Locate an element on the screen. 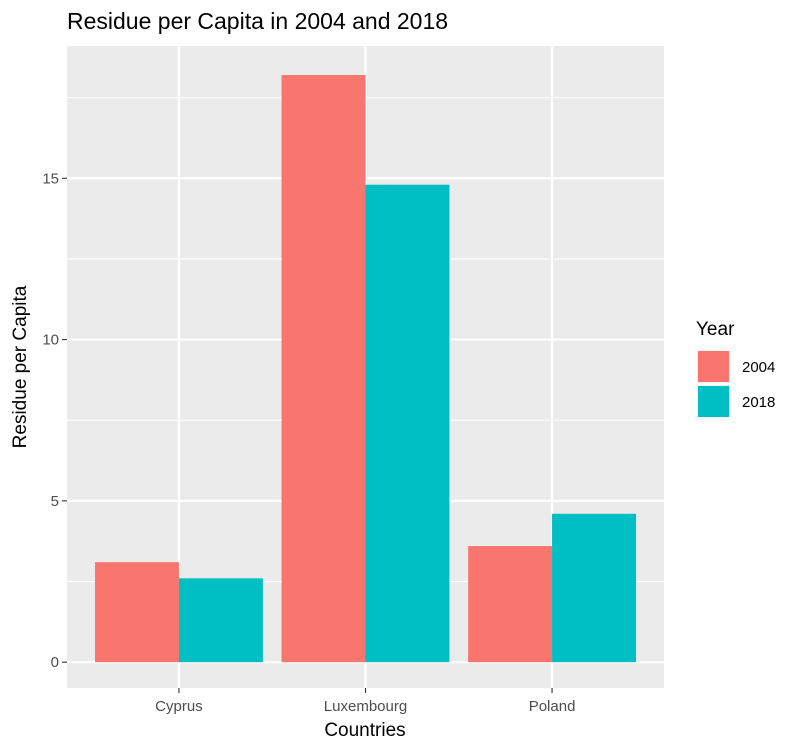 Image resolution: width=804 pixels, height=753 pixels. y-tick-label: 10 is located at coordinates (50, 340).